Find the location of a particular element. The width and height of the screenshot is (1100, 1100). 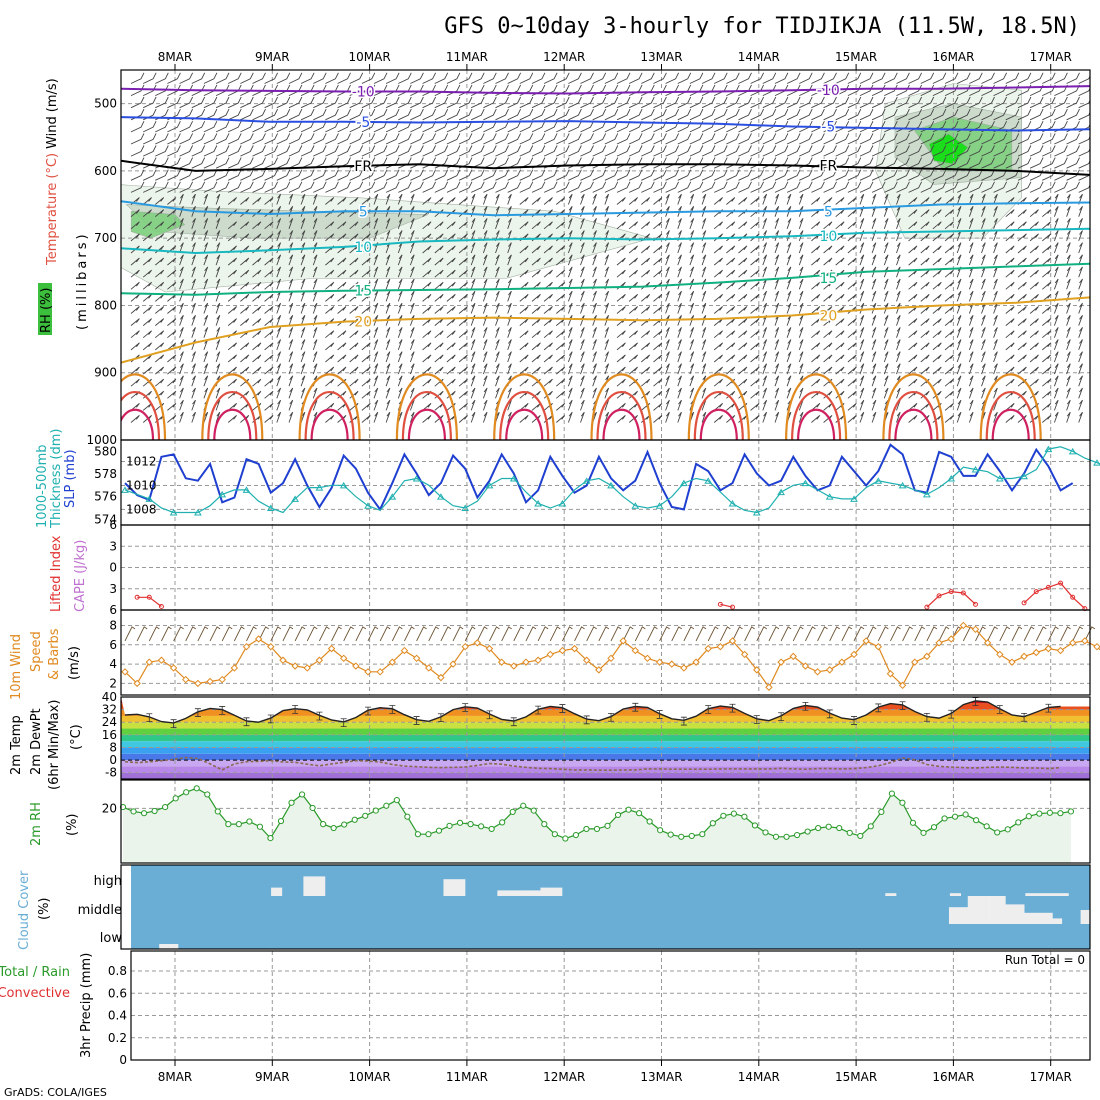

temperature-contour is located at coordinates (718, 424).